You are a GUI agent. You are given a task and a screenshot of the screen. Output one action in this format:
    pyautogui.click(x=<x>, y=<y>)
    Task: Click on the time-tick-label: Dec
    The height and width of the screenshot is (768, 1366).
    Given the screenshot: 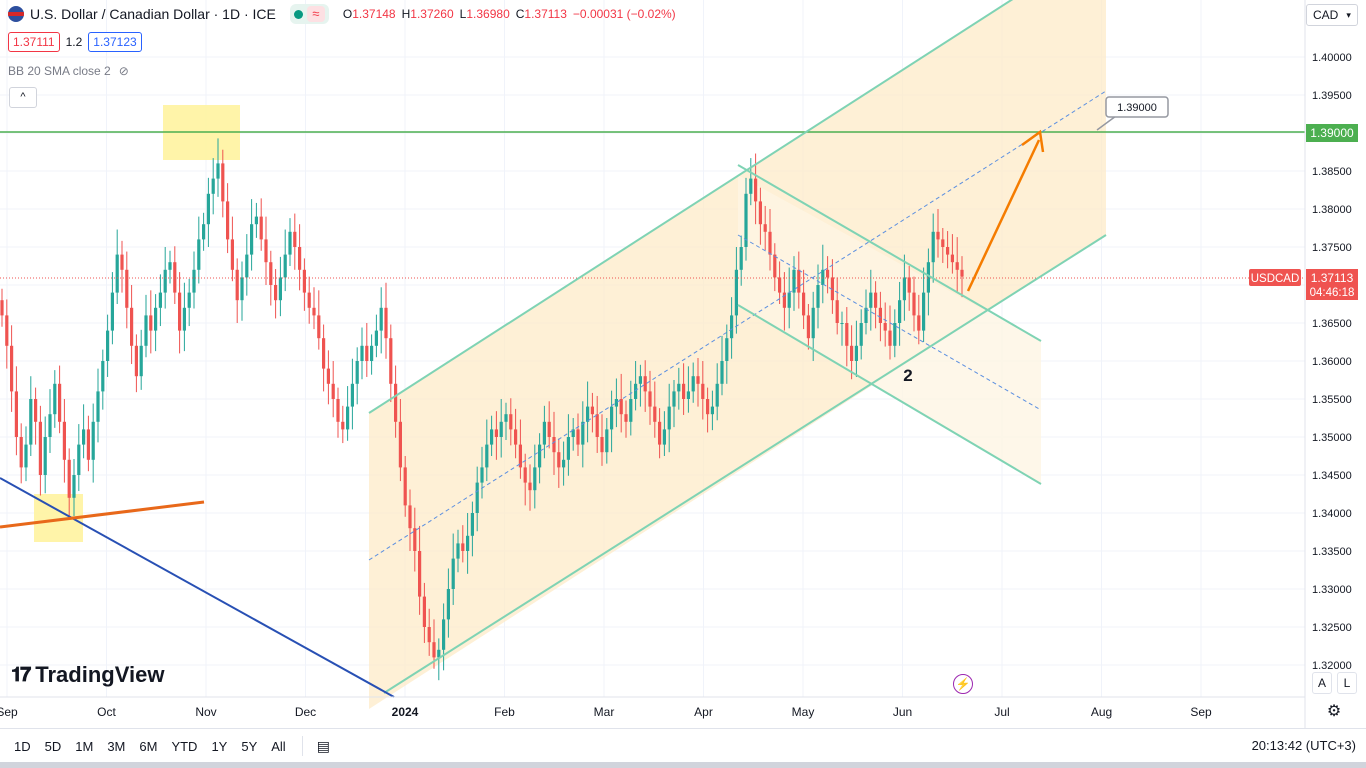 What is the action you would take?
    pyautogui.click(x=305, y=712)
    